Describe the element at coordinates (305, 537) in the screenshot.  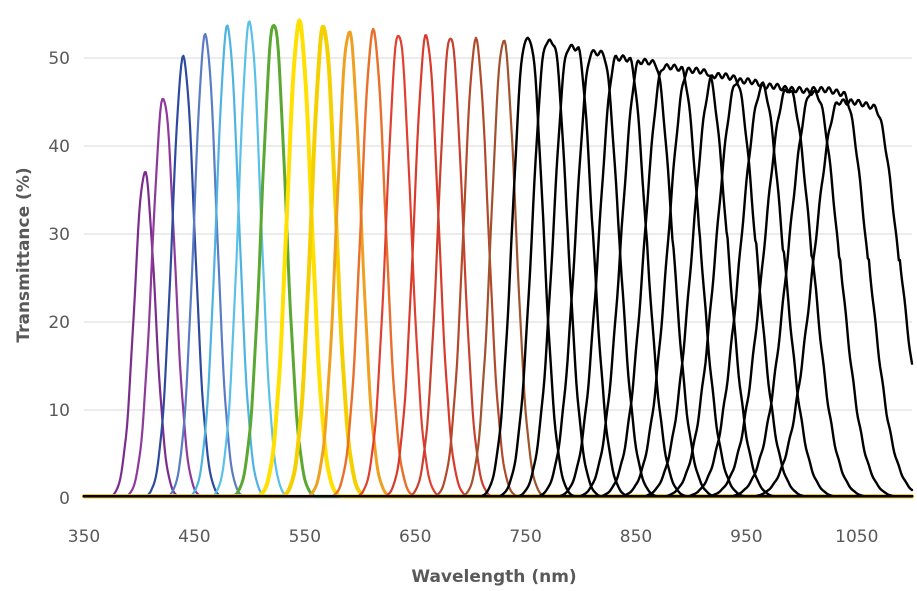
I see `x-tick-label: 550` at that location.